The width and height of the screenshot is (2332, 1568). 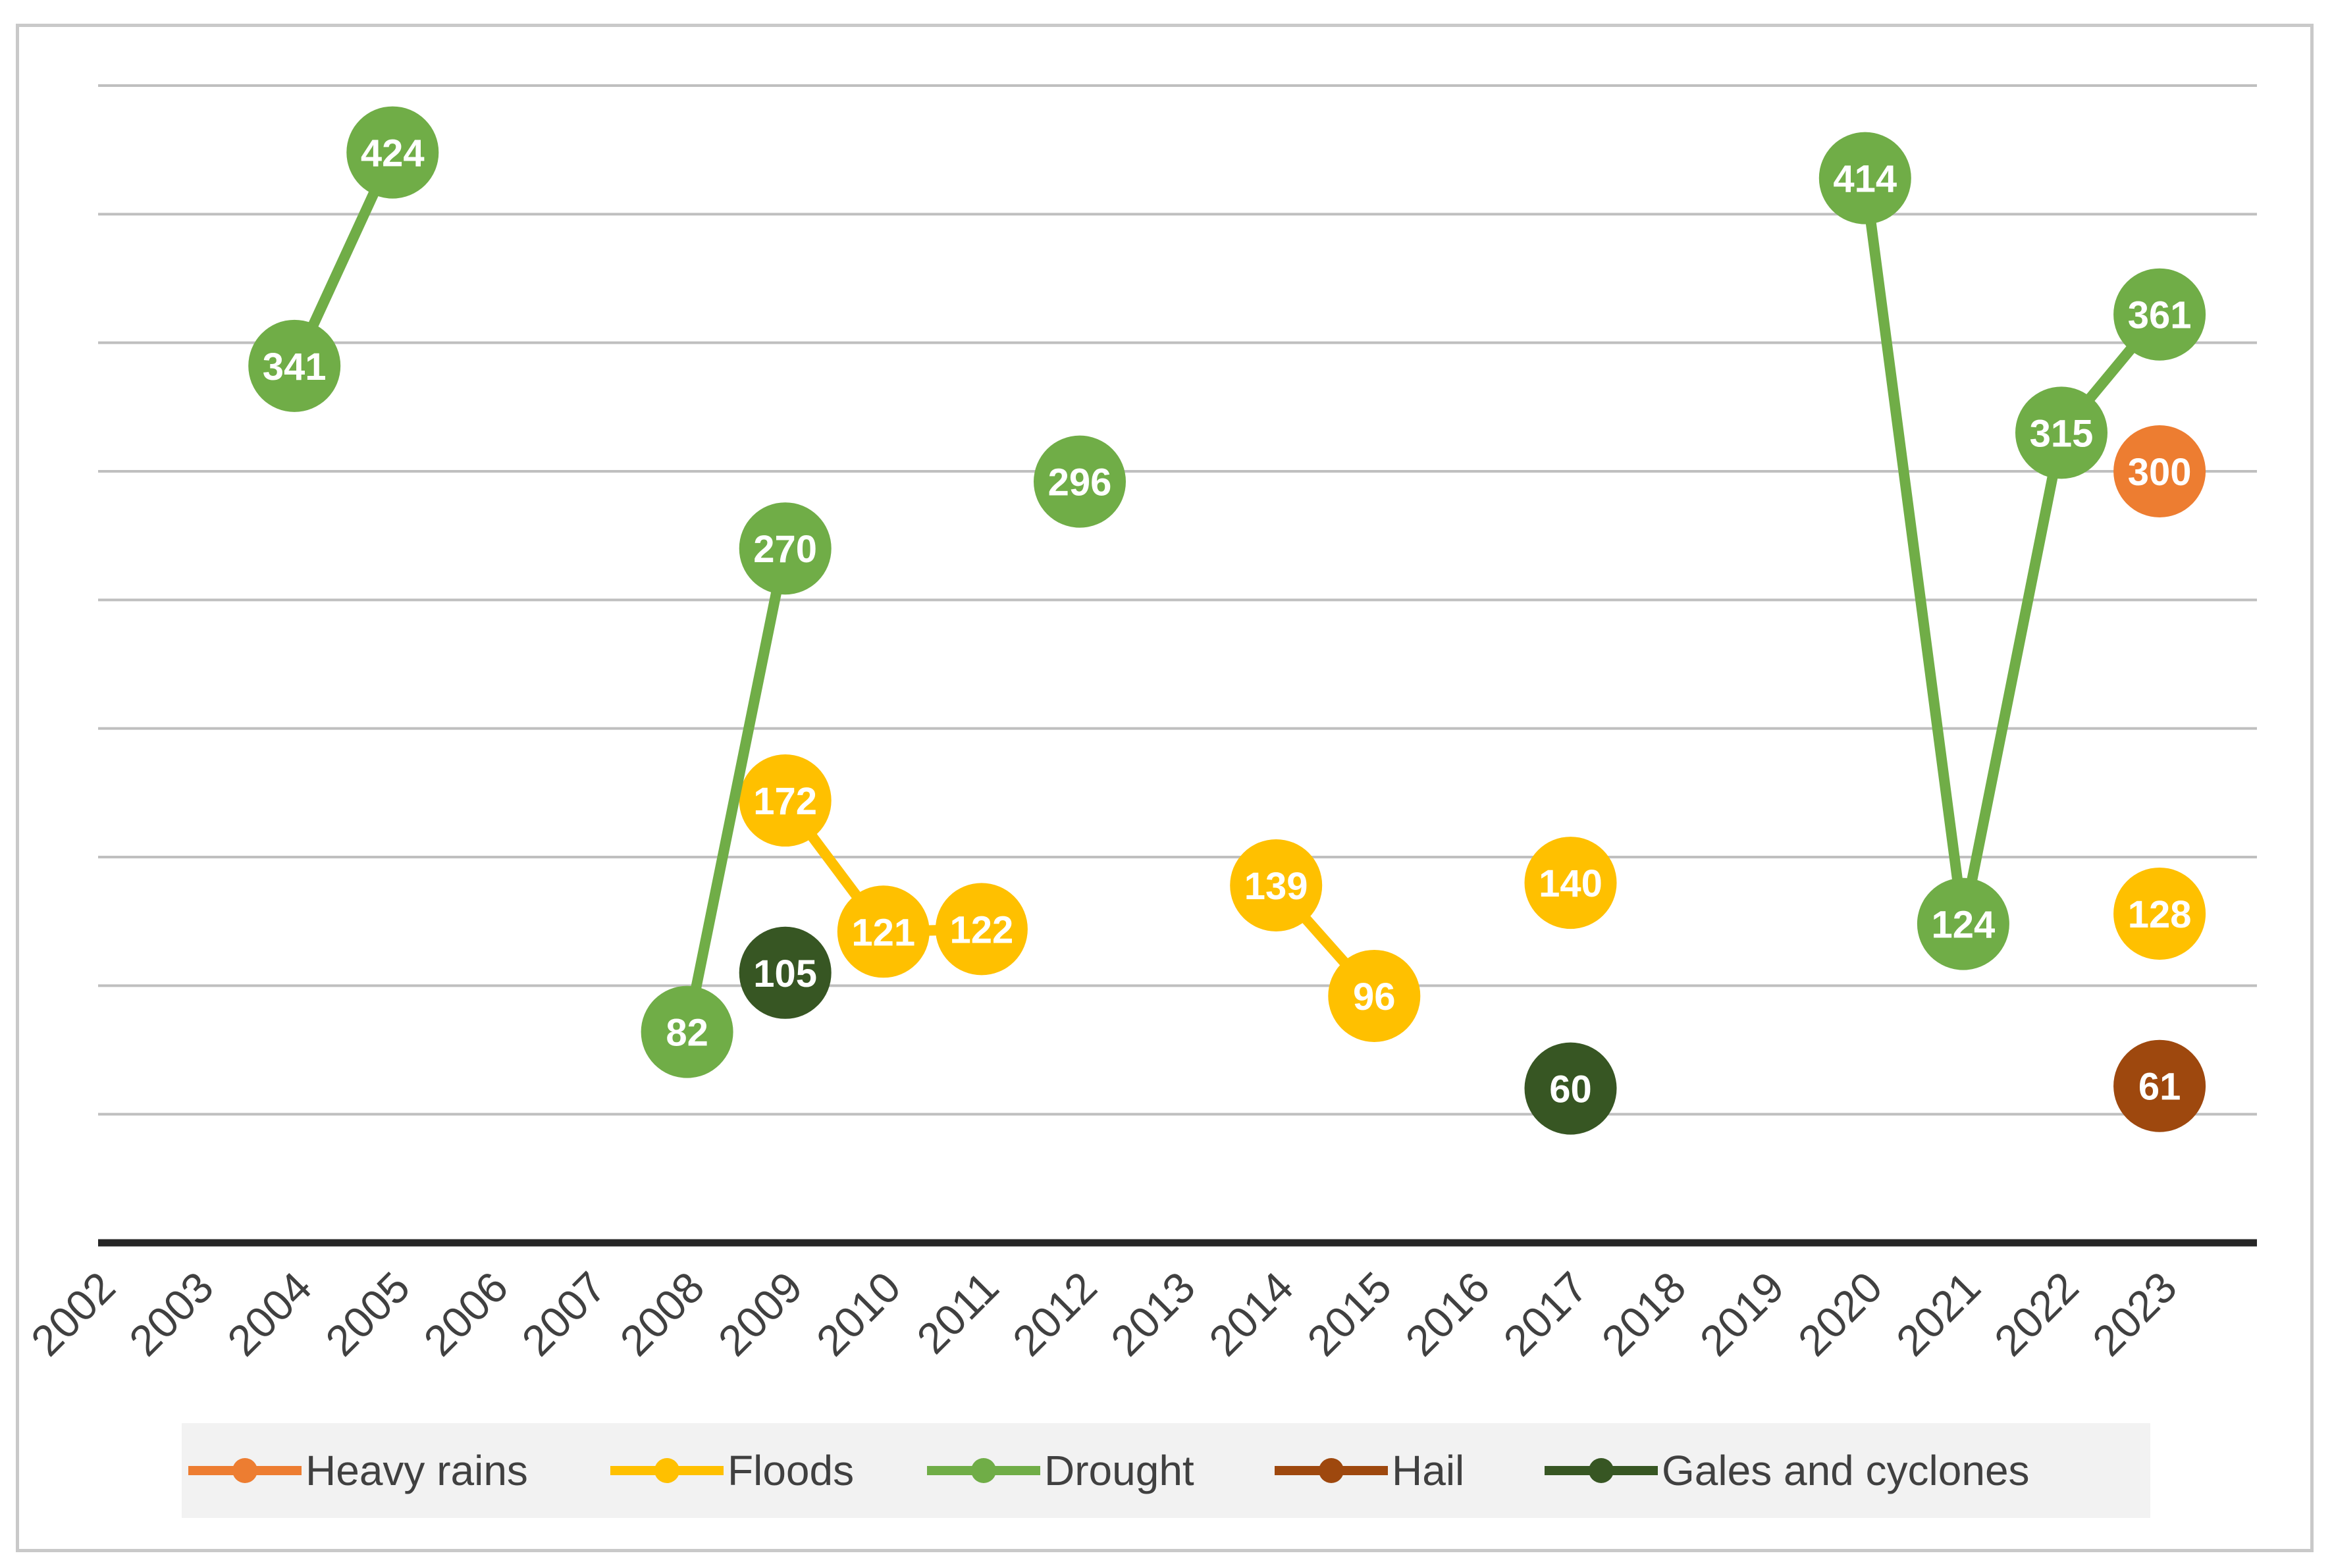 I want to click on data-label: 296, so click(x=1080, y=482).